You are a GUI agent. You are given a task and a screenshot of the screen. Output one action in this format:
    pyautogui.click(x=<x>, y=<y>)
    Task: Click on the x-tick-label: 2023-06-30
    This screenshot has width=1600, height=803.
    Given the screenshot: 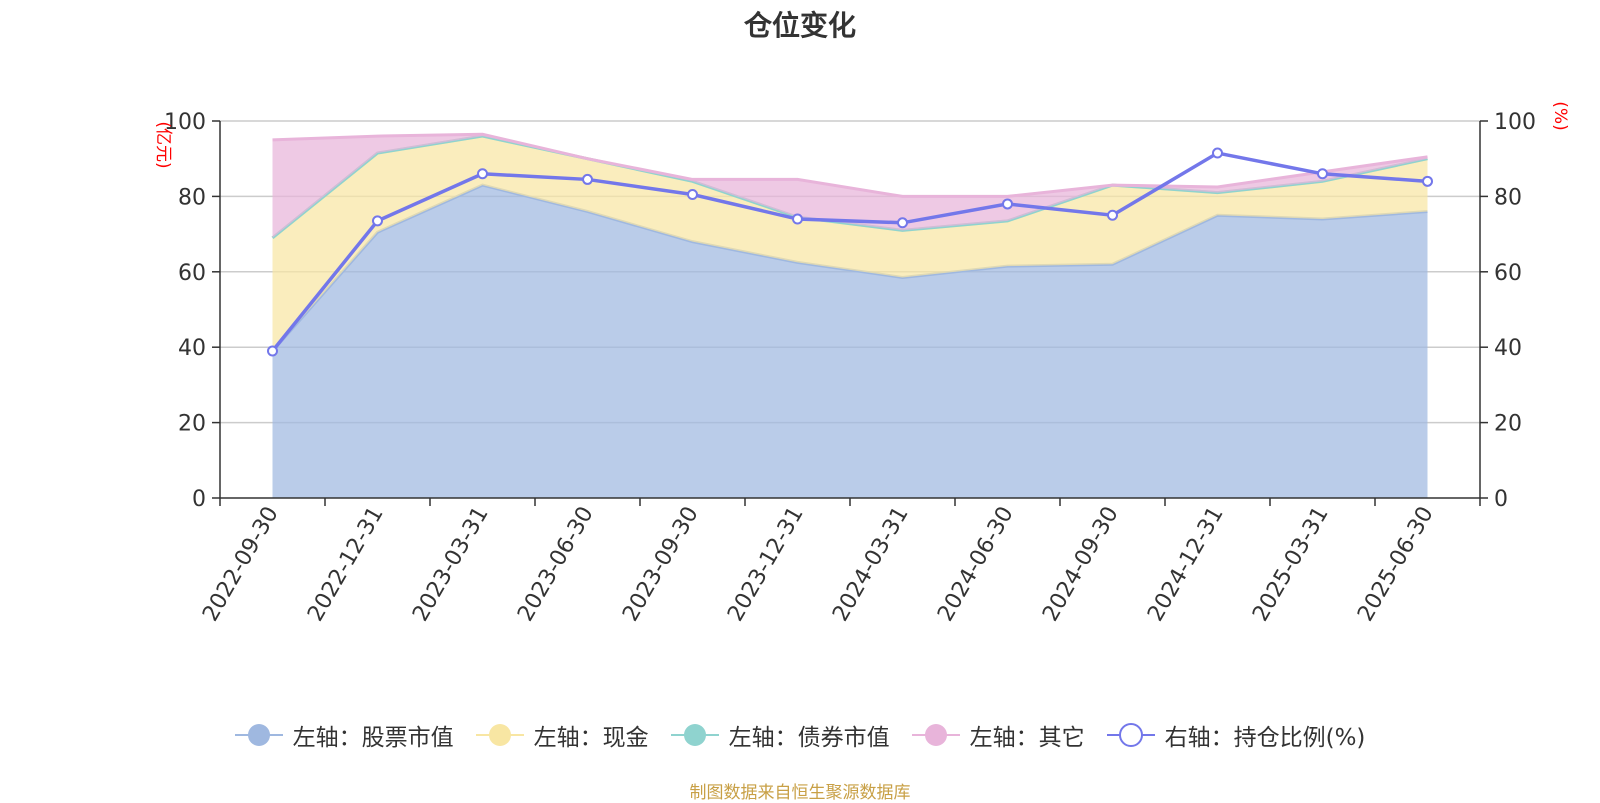 What is the action you would take?
    pyautogui.click(x=556, y=564)
    